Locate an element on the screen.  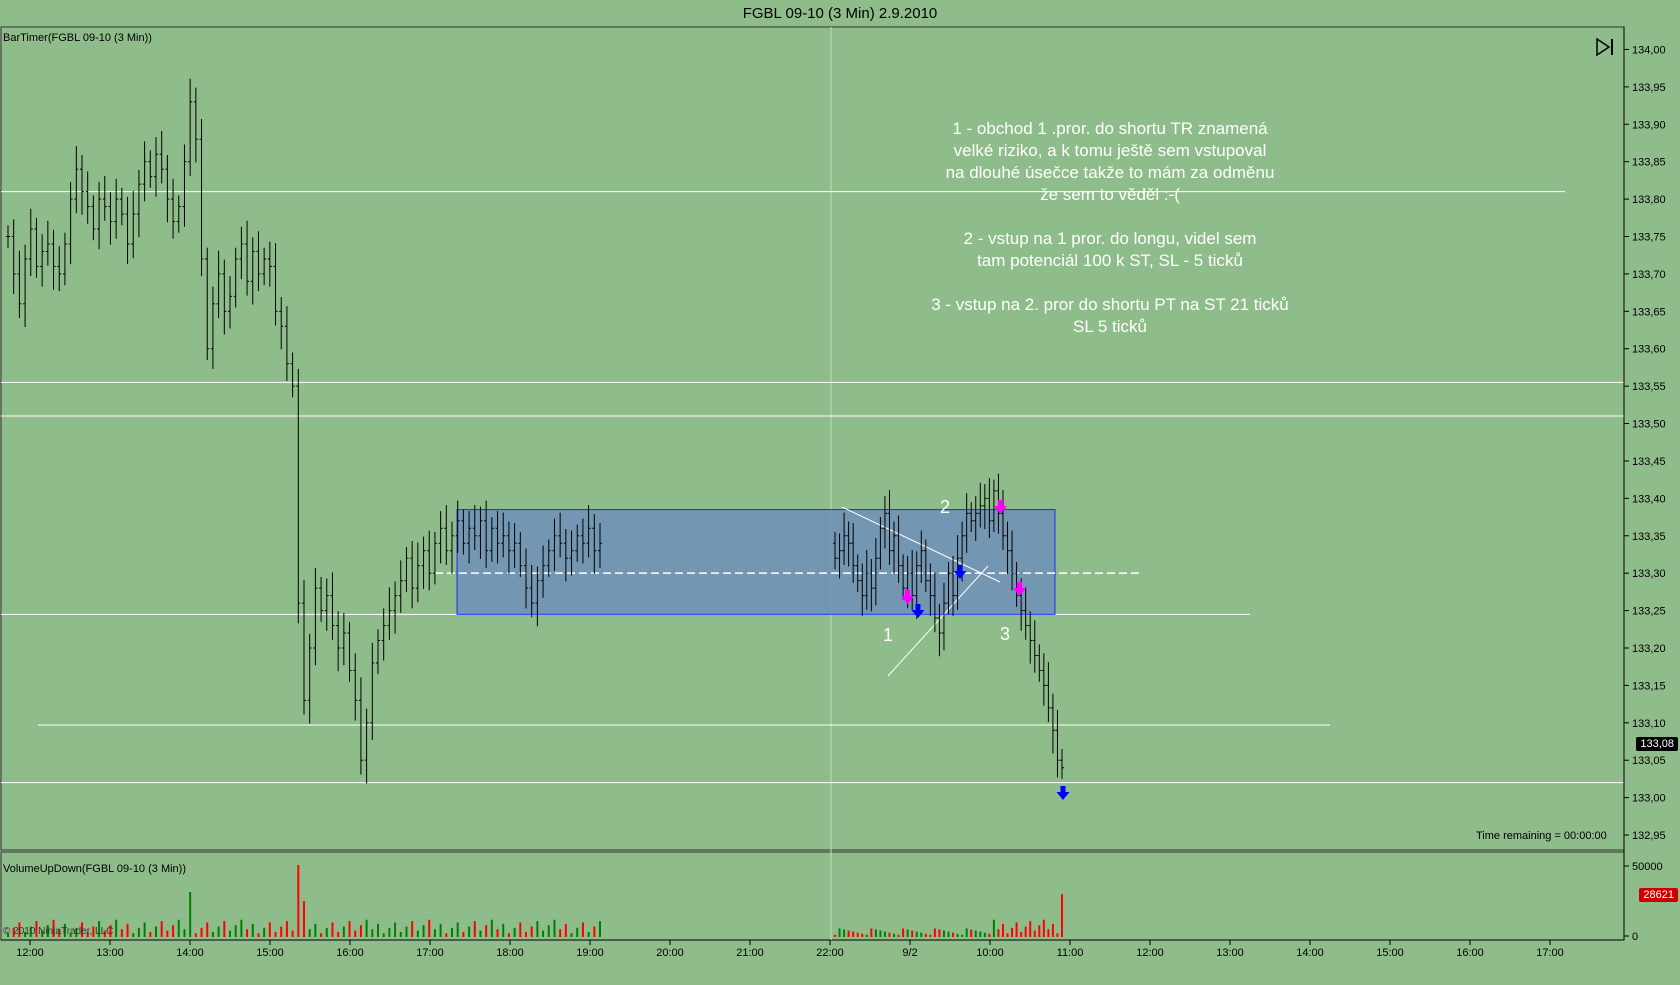
note-1-line-3: na dlouhé úsečce takže to mám za odměnu is located at coordinates (1110, 172).